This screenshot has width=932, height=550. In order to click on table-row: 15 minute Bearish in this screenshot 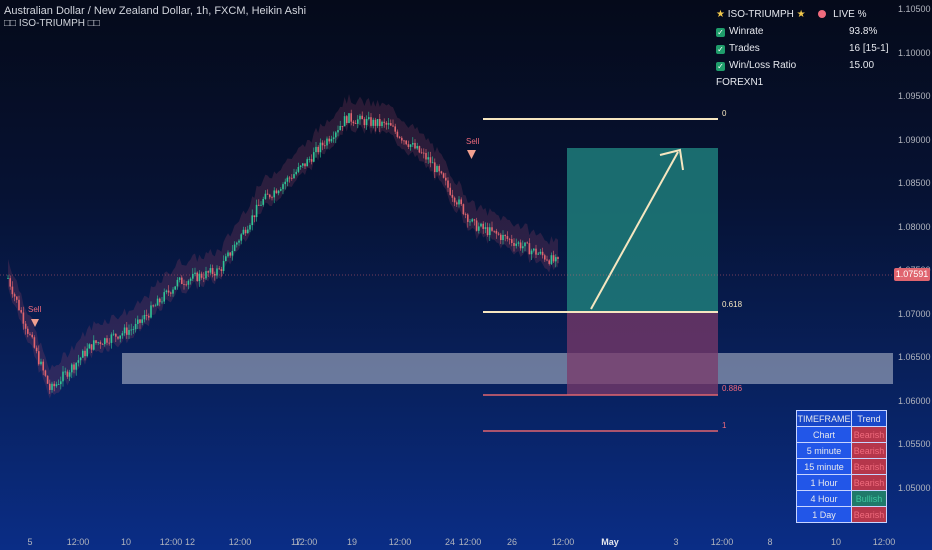, I will do `click(841, 466)`.